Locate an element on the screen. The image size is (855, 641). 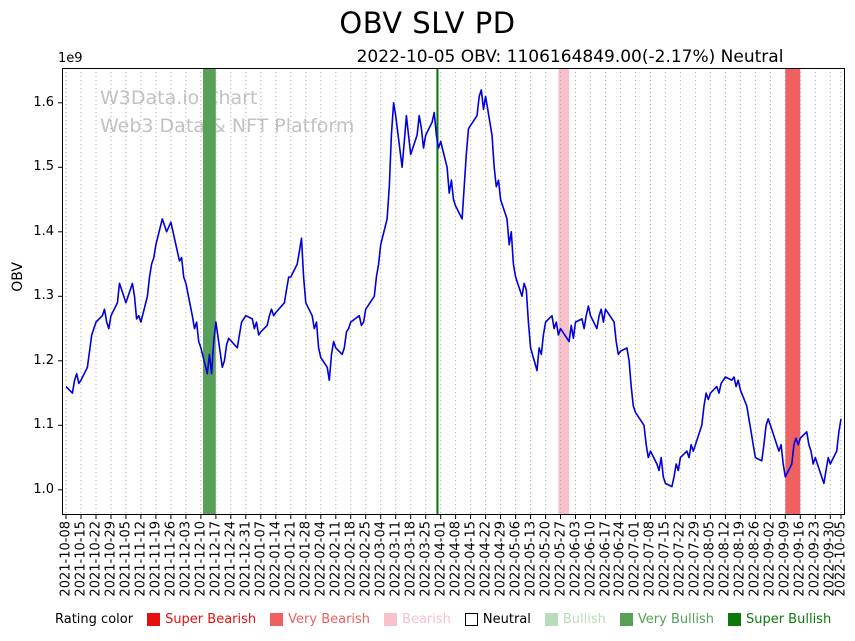
legend-item-super_bullish: Super Bullish is located at coordinates (779, 619).